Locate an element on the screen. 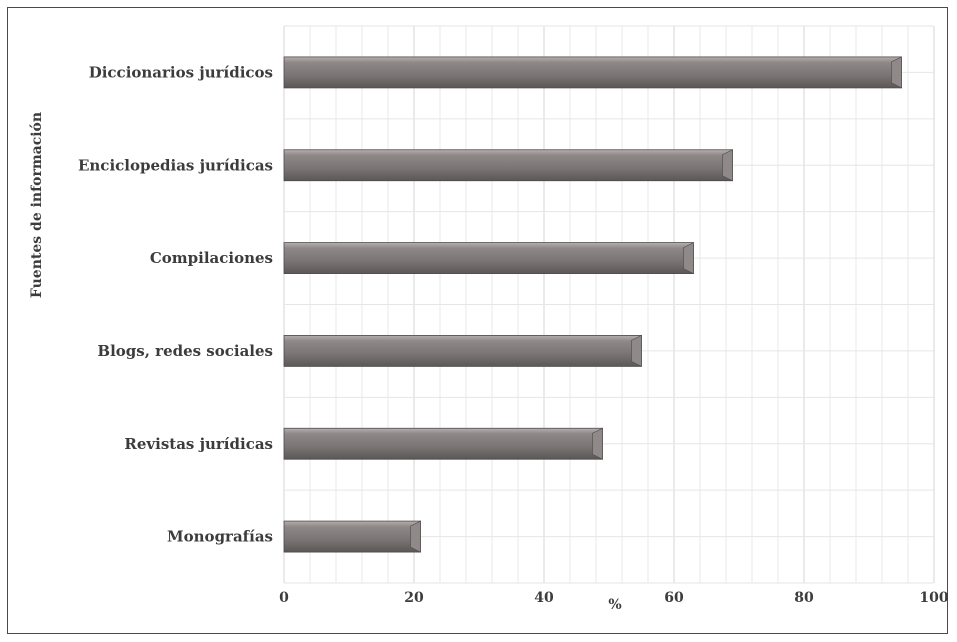 This screenshot has width=957, height=642. x-tick-labels: 0 20 40 60 80 100 is located at coordinates (614, 598).